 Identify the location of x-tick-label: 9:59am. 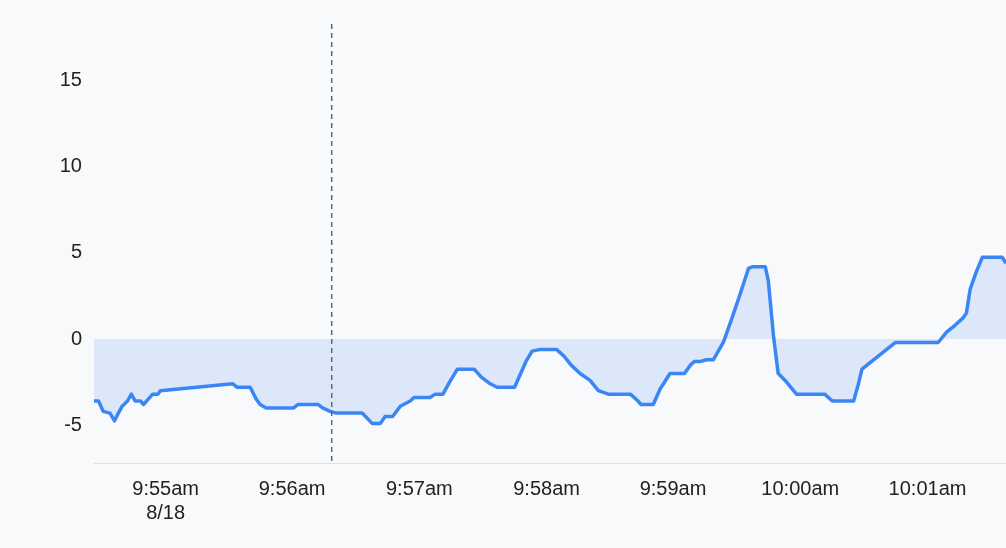
(673, 487).